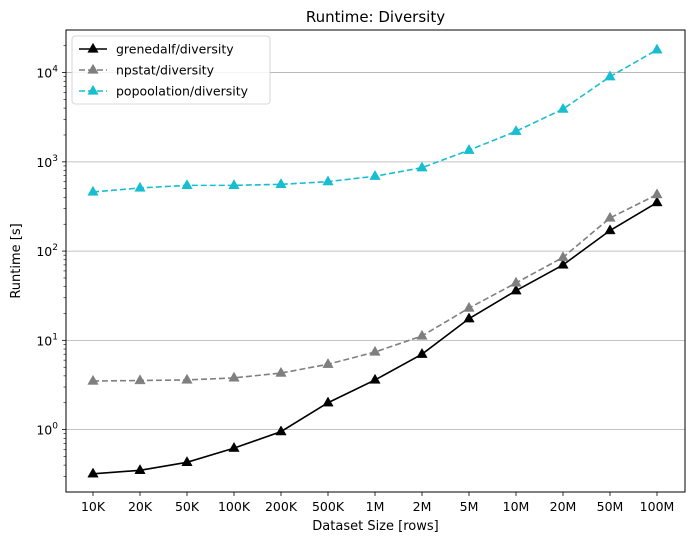 Image resolution: width=694 pixels, height=543 pixels. I want to click on y-tick-label: 100, so click(47, 430).